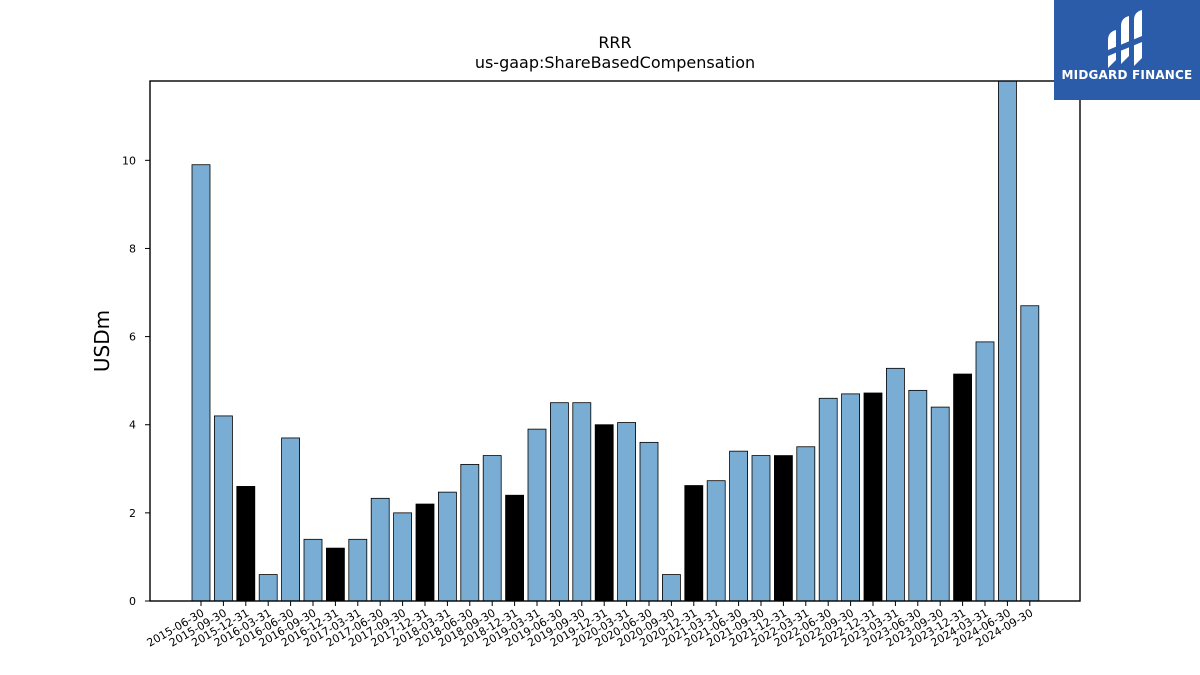  Describe the element at coordinates (136, 381) in the screenshot. I see `y-ticks: 0 2 4 6 8 10` at that location.